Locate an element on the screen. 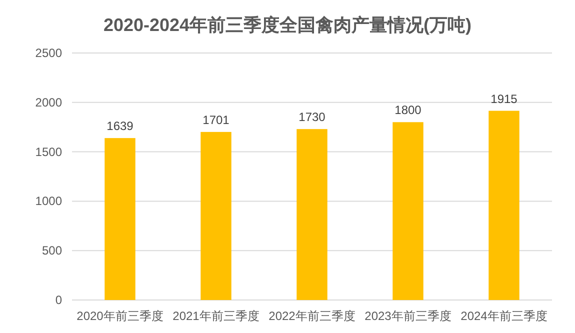 The image size is (575, 333). y-tick-label: 500 is located at coordinates (52, 251).